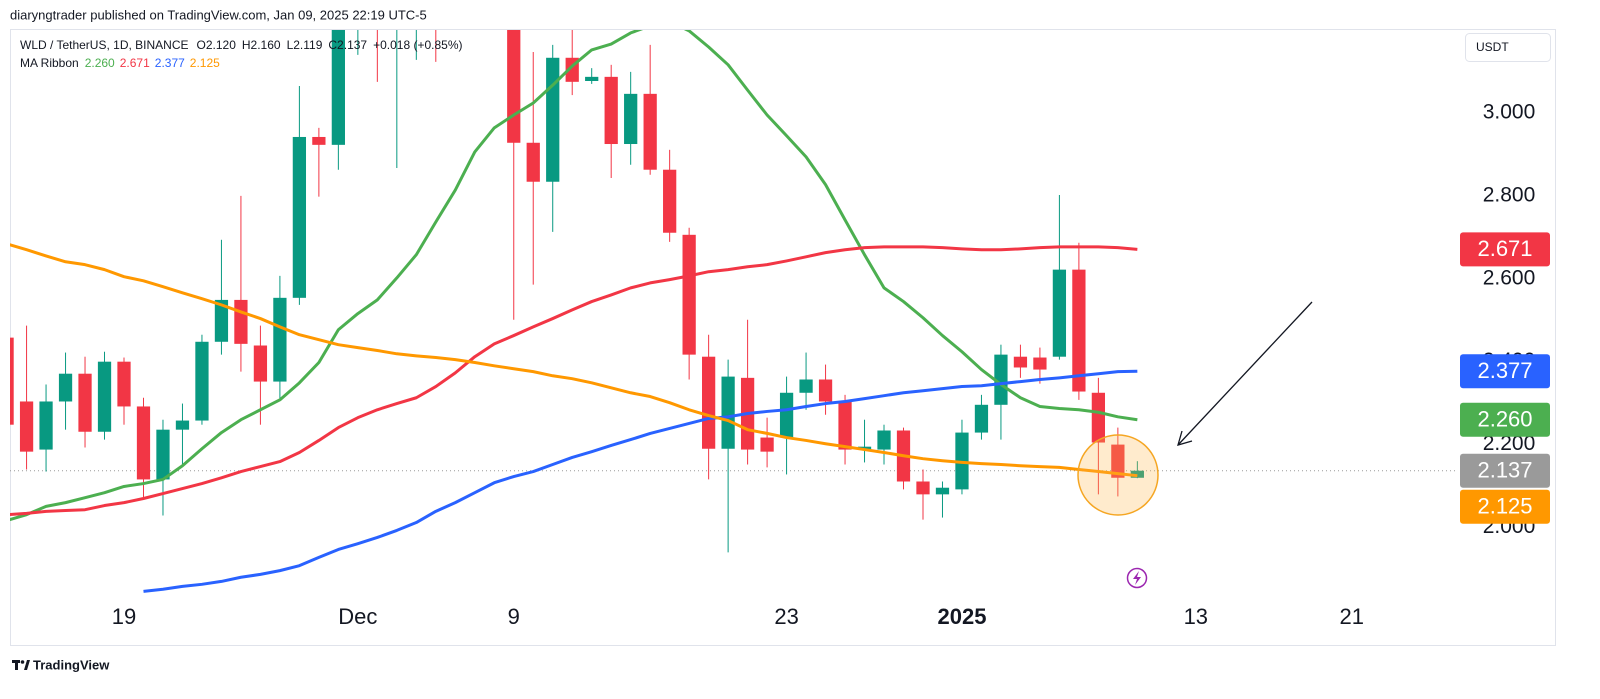 The image size is (1600, 699). What do you see at coordinates (417, 45) in the screenshot?
I see `ohlc-label: +0.018 (+0.85%)` at bounding box center [417, 45].